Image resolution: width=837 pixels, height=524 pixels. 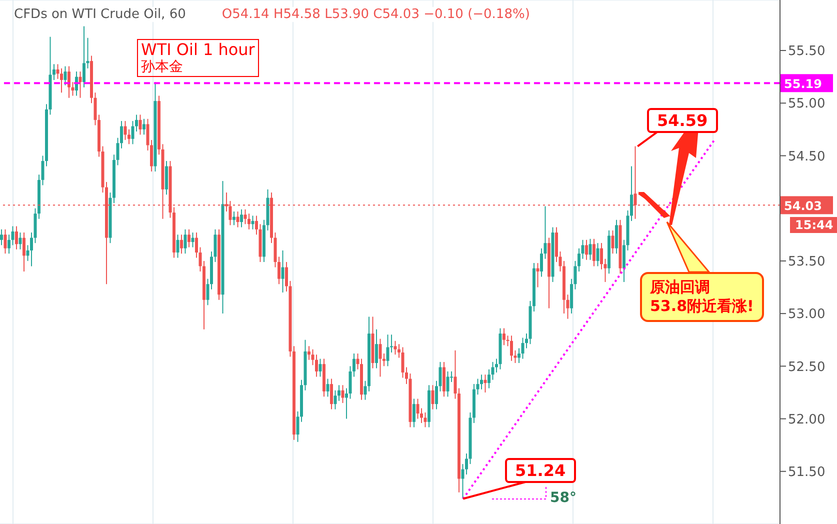 I want to click on ref-line-label: 55.19, so click(x=803, y=84).